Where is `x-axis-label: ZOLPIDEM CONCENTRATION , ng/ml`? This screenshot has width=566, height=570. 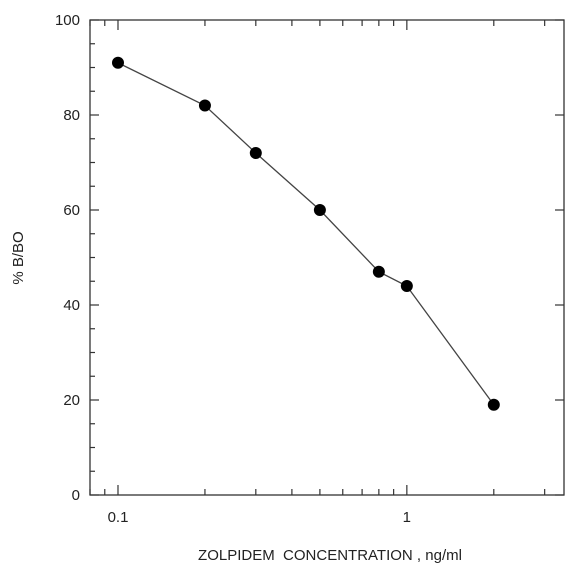
x-axis-label: ZOLPIDEM CONCENTRATION , ng/ml is located at coordinates (330, 555).